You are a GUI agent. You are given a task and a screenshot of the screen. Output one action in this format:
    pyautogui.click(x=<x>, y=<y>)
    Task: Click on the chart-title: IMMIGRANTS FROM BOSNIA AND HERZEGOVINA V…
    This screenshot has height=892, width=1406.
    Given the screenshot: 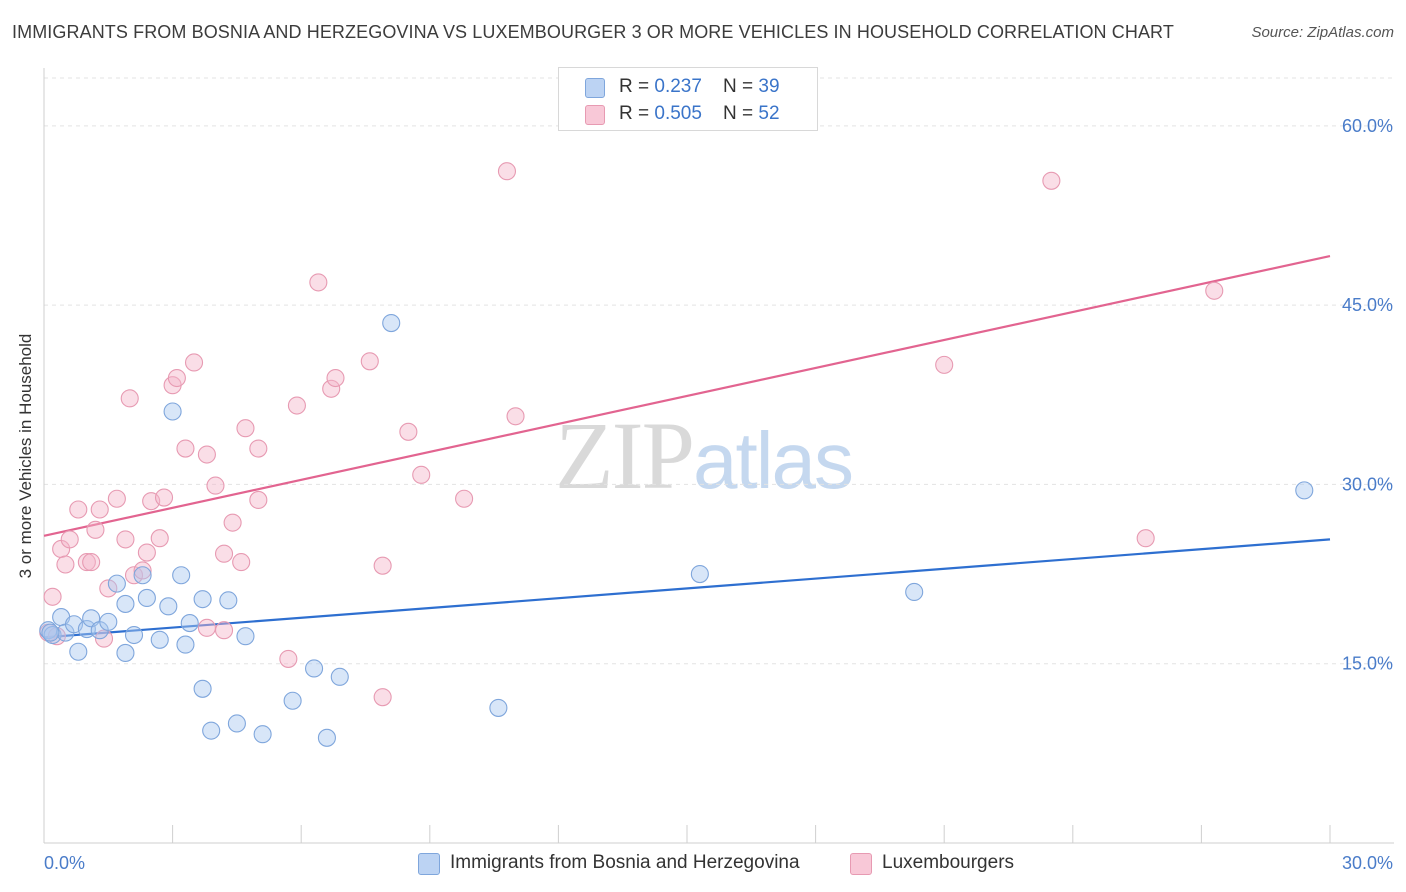 What is the action you would take?
    pyautogui.click(x=593, y=32)
    